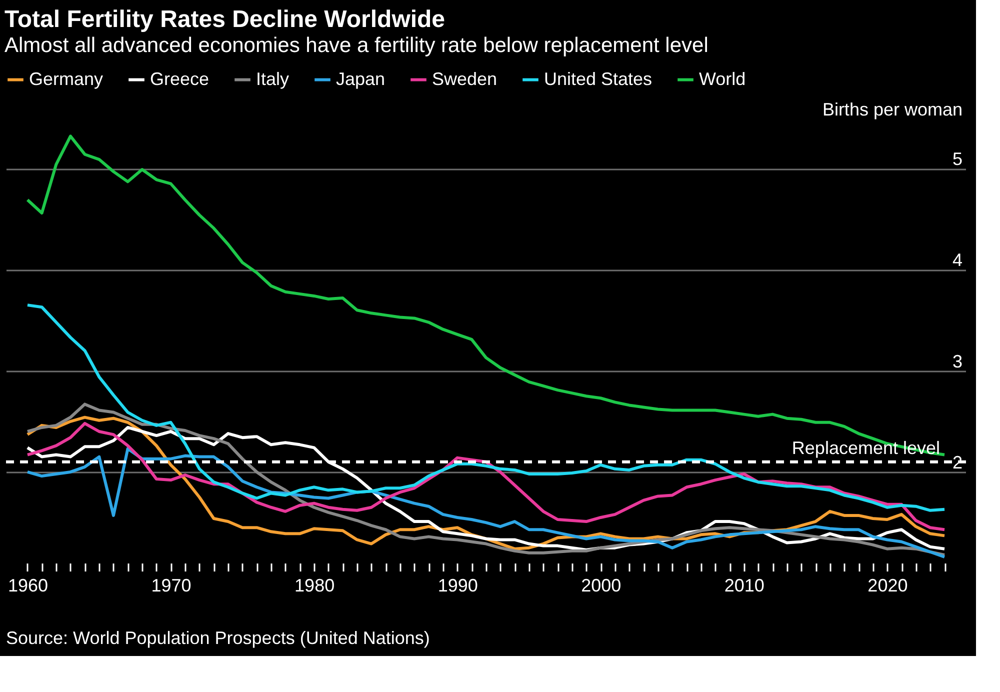  I want to click on legend-label: Germany, so click(66, 78).